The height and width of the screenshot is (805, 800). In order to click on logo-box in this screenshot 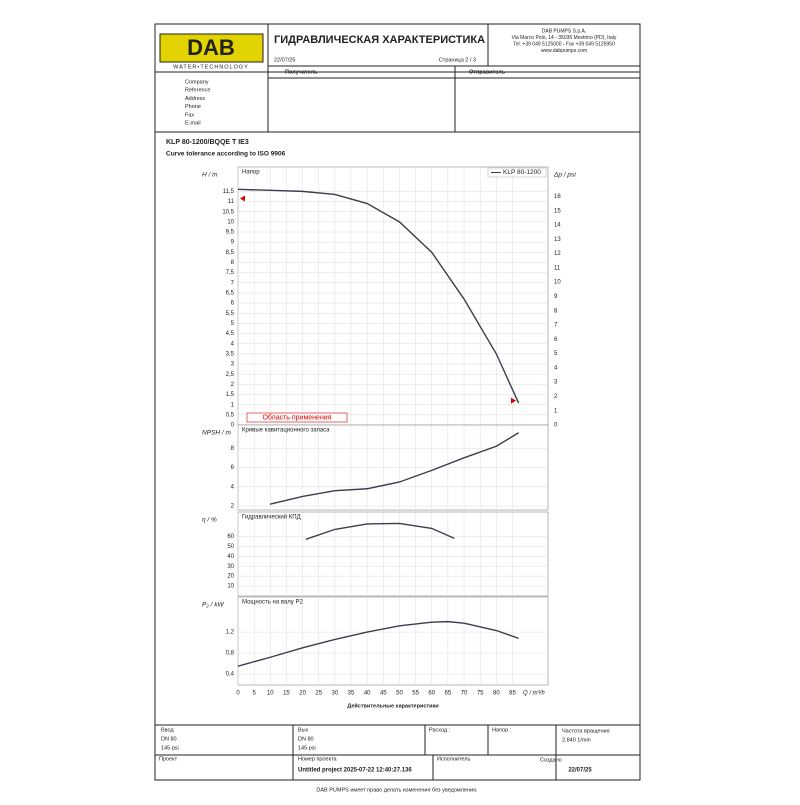, I will do `click(211, 48)`.